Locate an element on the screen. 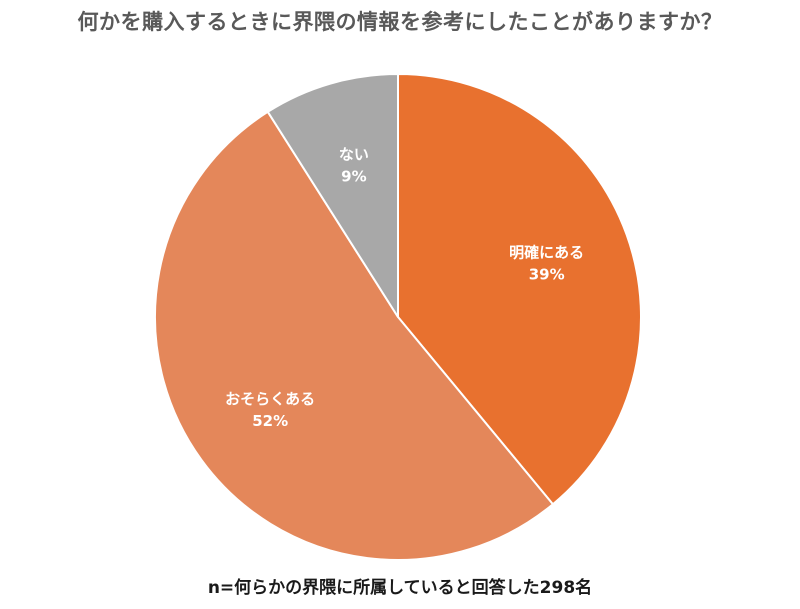  slice-label-no: ない is located at coordinates (354, 154).